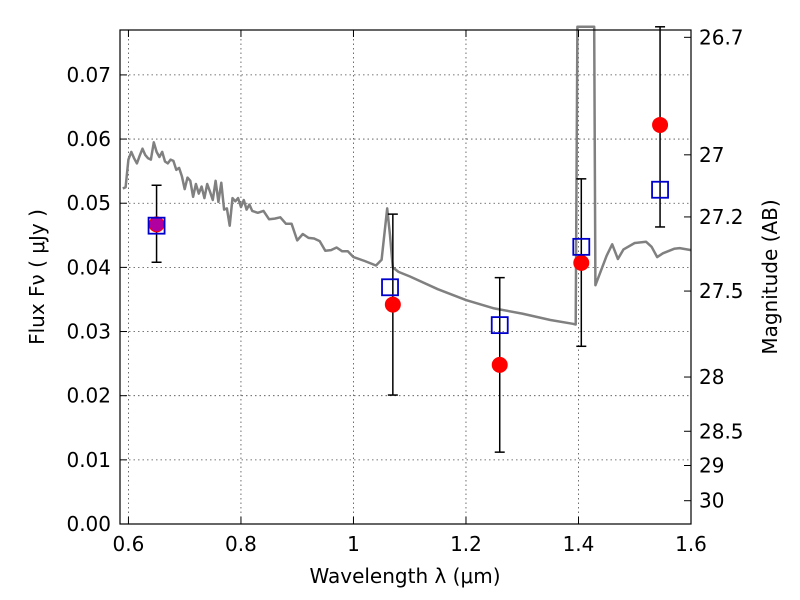  I want to click on y-axis-label: Flux Fν ( μJy ), so click(37, 277).